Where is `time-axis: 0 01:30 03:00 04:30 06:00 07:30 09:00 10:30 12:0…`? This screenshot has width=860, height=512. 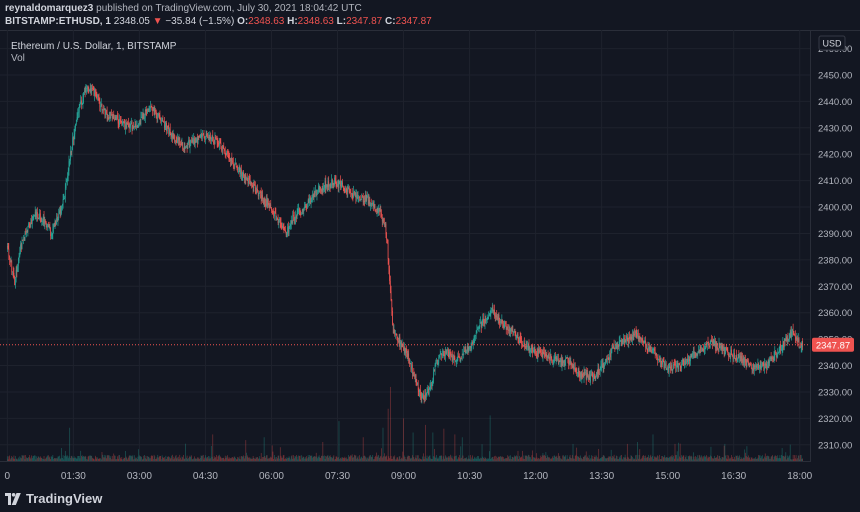 time-axis: 0 01:30 03:00 04:30 06:00 07:30 09:00 10:30 12:0… is located at coordinates (409, 476).